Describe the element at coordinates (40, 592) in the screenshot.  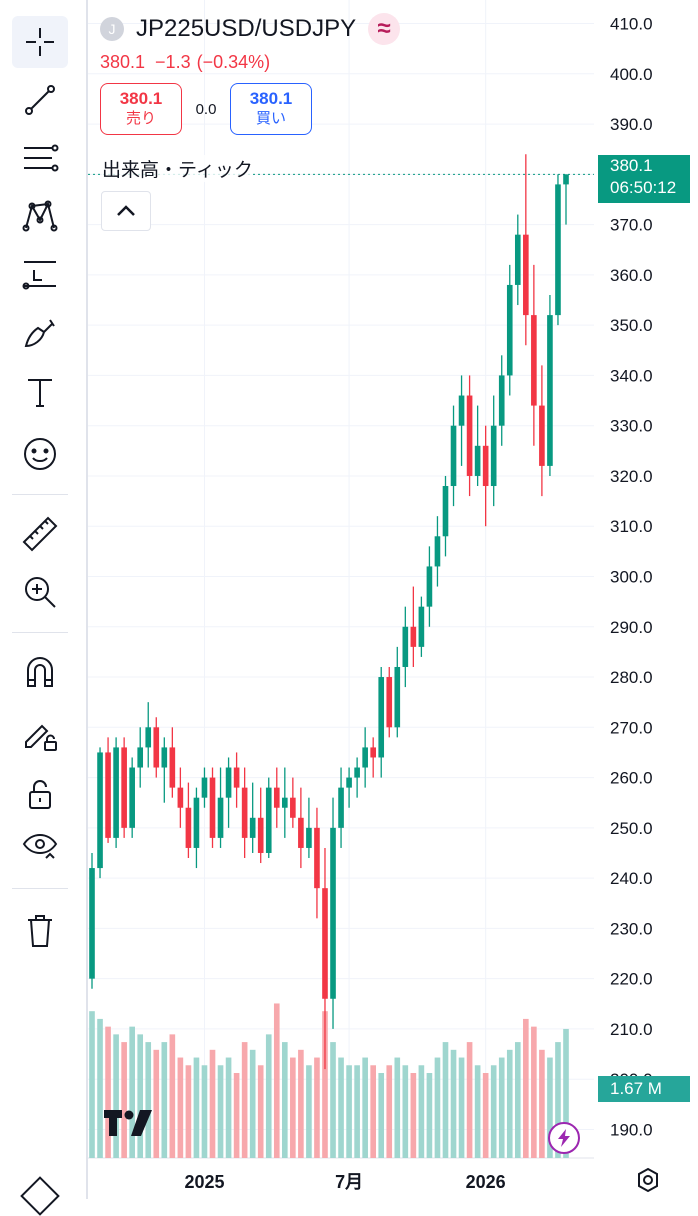
I see `zoom-in-tool` at that location.